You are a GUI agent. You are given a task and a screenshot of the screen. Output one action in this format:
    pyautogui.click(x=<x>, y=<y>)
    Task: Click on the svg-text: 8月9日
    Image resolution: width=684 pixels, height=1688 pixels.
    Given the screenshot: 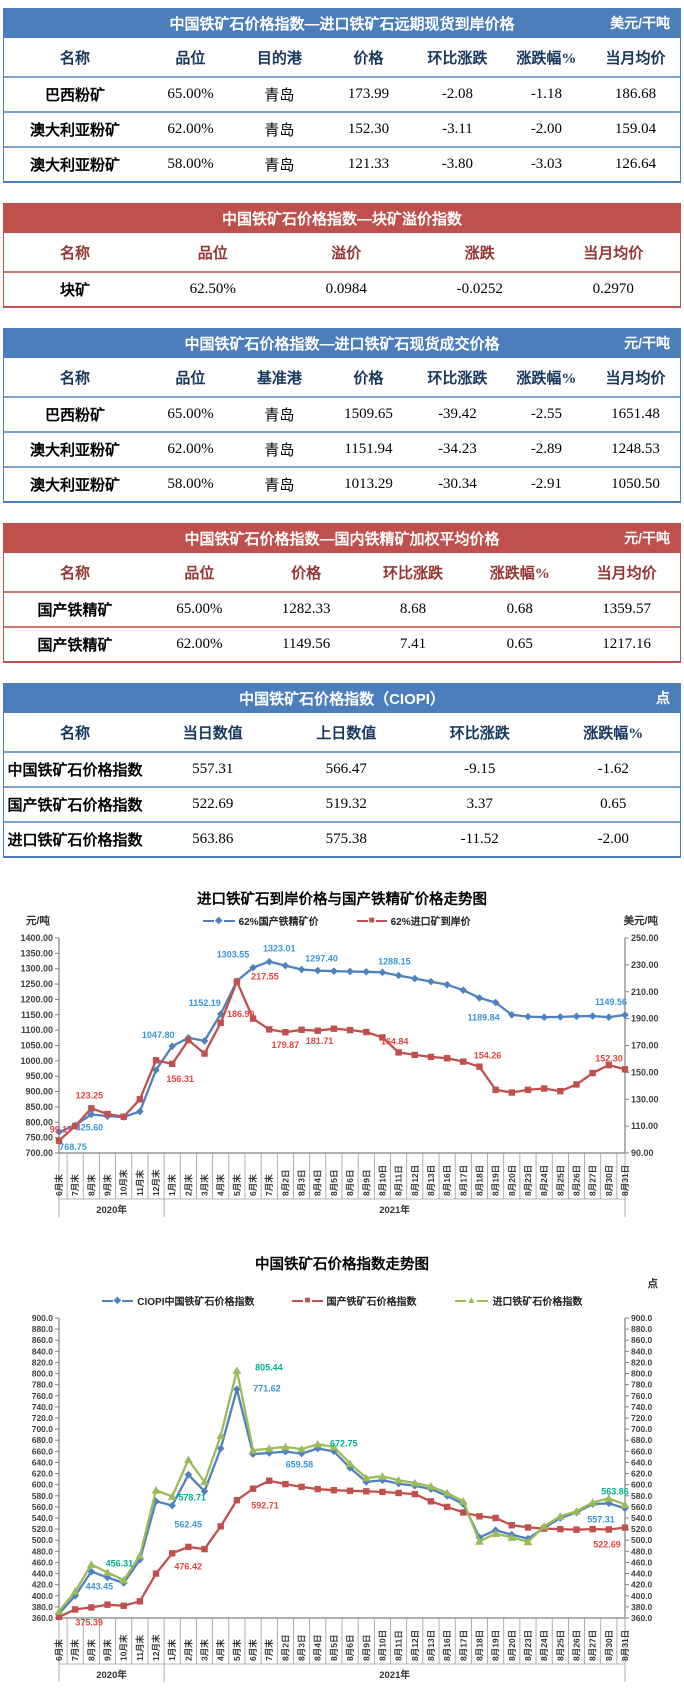 What is the action you would take?
    pyautogui.click(x=366, y=1648)
    